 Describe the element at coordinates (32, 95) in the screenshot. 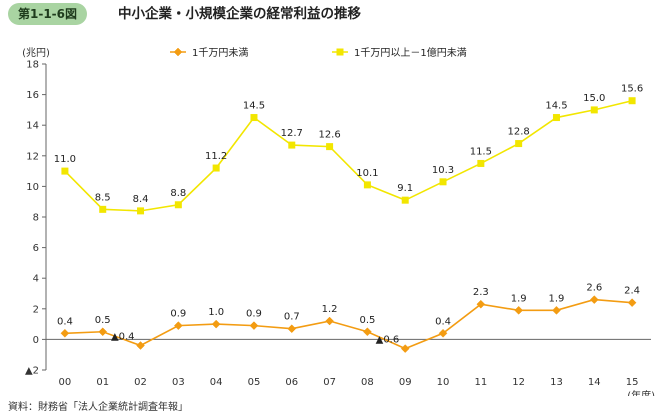

I see `y-tick-label: 16` at that location.